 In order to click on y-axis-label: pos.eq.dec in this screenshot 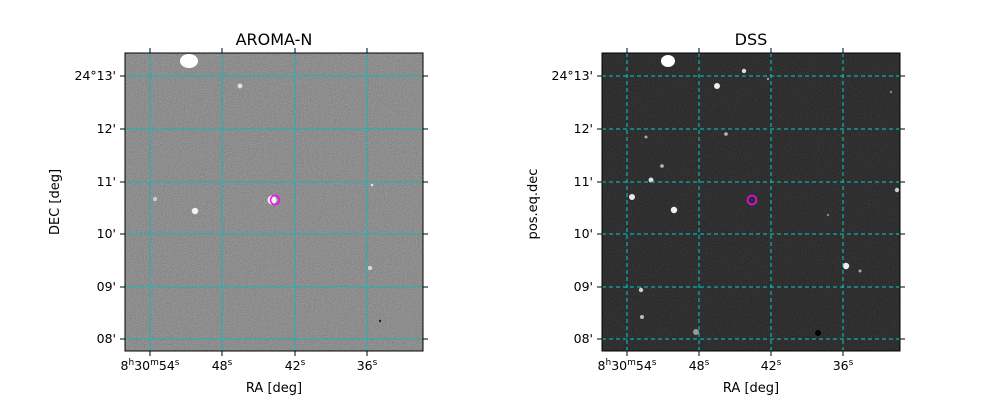, I will do `click(533, 204)`.